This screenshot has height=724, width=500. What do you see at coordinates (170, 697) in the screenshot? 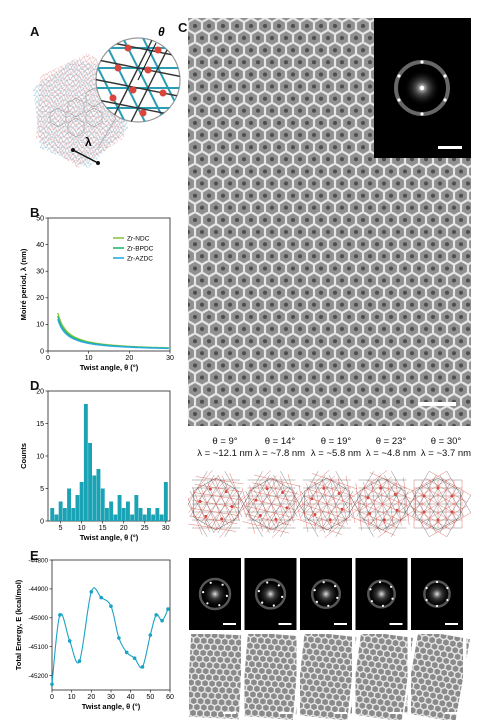
I see `x-tick-label: 60` at bounding box center [170, 697].